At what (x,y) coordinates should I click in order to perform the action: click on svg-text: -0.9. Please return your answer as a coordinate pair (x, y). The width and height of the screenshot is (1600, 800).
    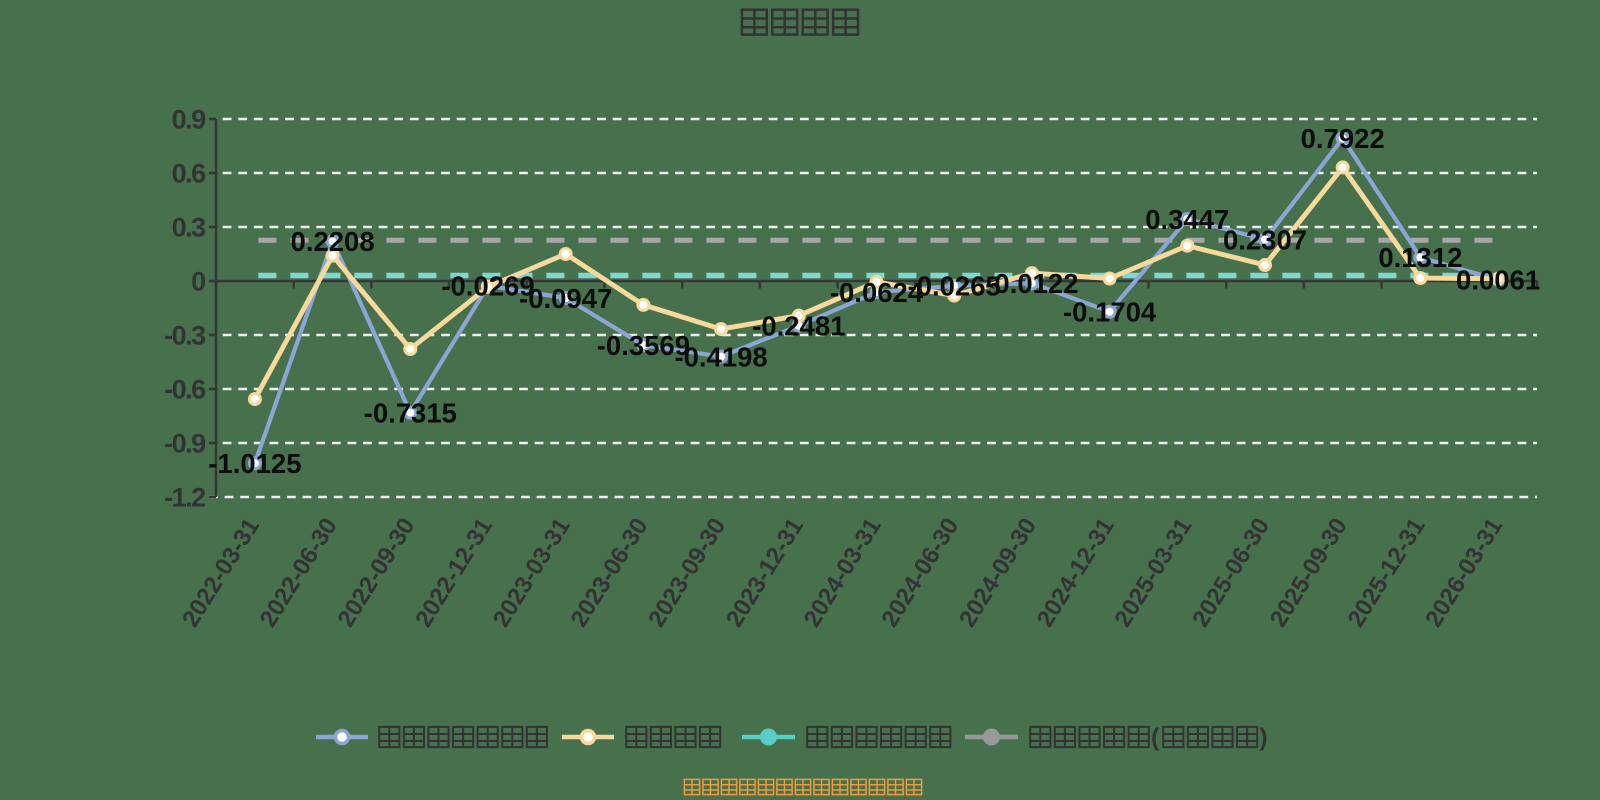
    Looking at the image, I should click on (185, 444).